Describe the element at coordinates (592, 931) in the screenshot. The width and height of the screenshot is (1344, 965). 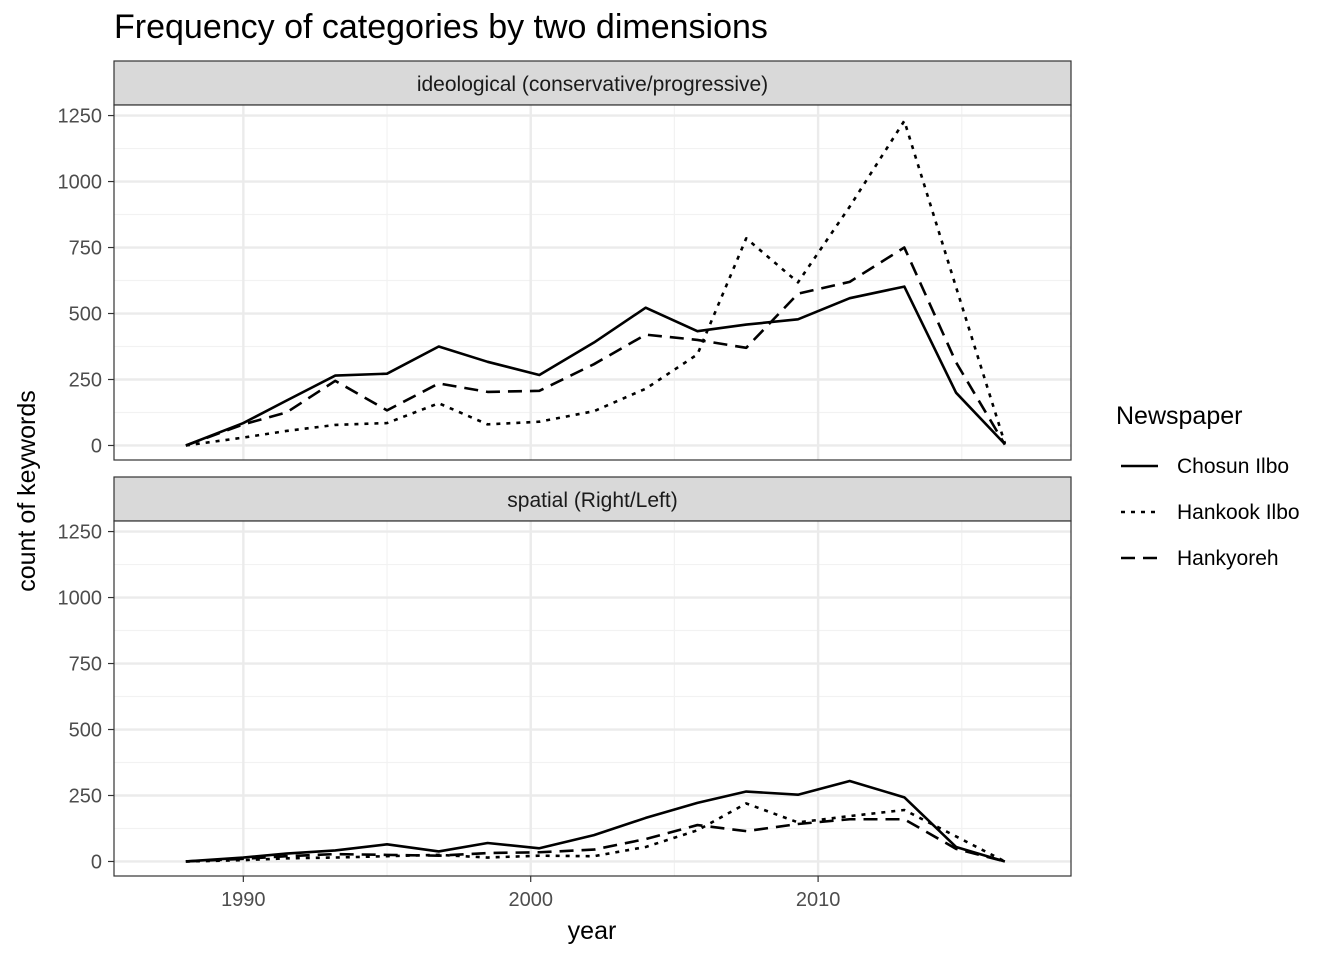
I see `x-axis-label: year` at that location.